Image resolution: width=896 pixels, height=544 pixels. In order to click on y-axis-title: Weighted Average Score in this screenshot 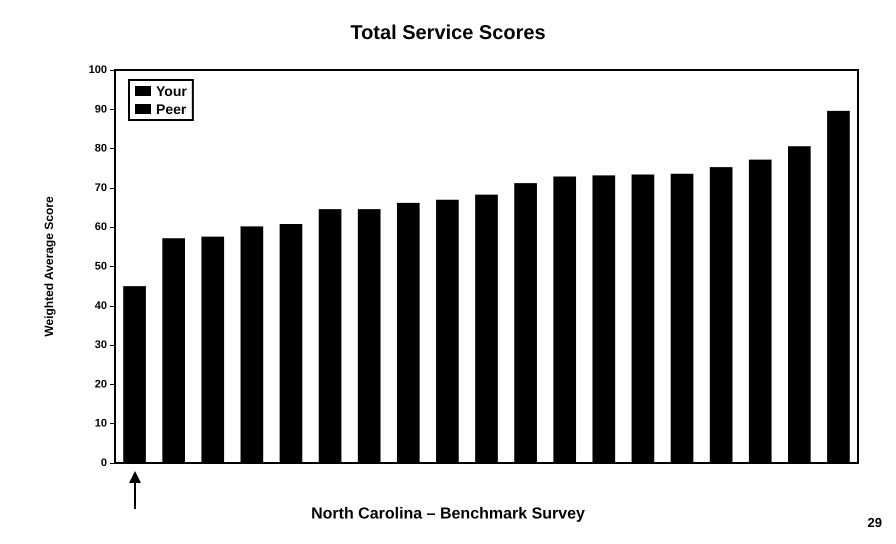, I will do `click(49, 266)`.